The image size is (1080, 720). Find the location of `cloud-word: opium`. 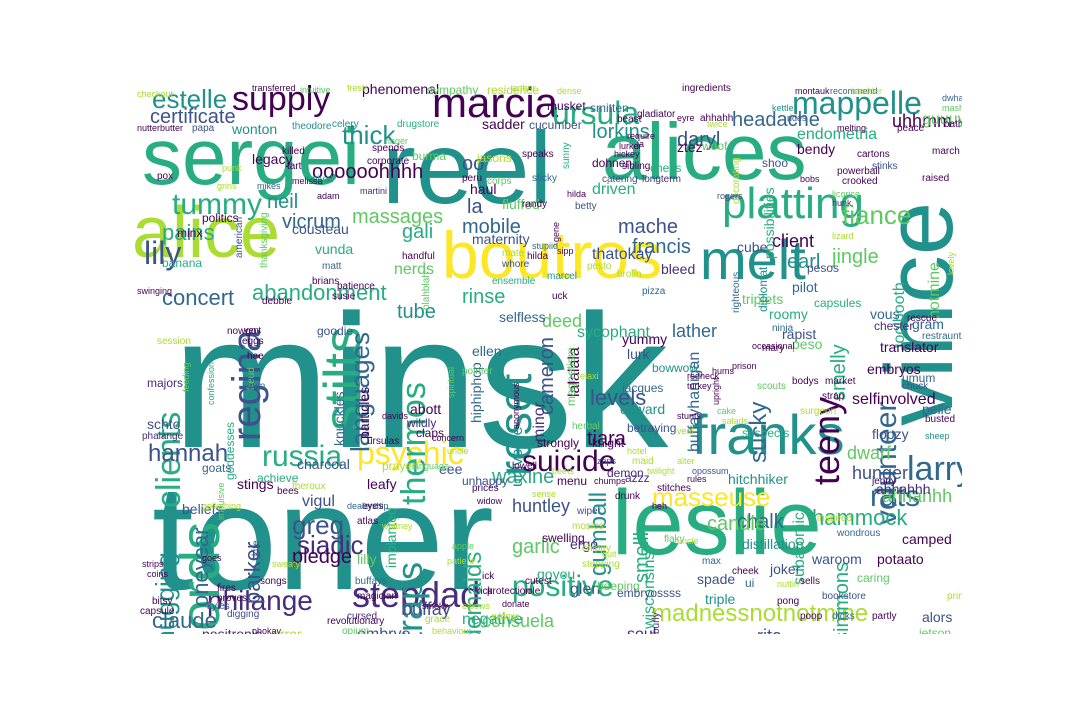

cloud-word: opium is located at coordinates (356, 630).